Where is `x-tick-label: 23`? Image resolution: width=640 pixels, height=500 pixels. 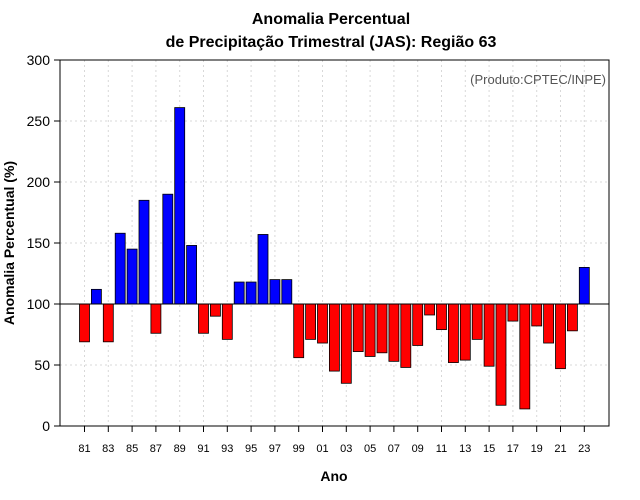 x-tick-label: 23 is located at coordinates (584, 449).